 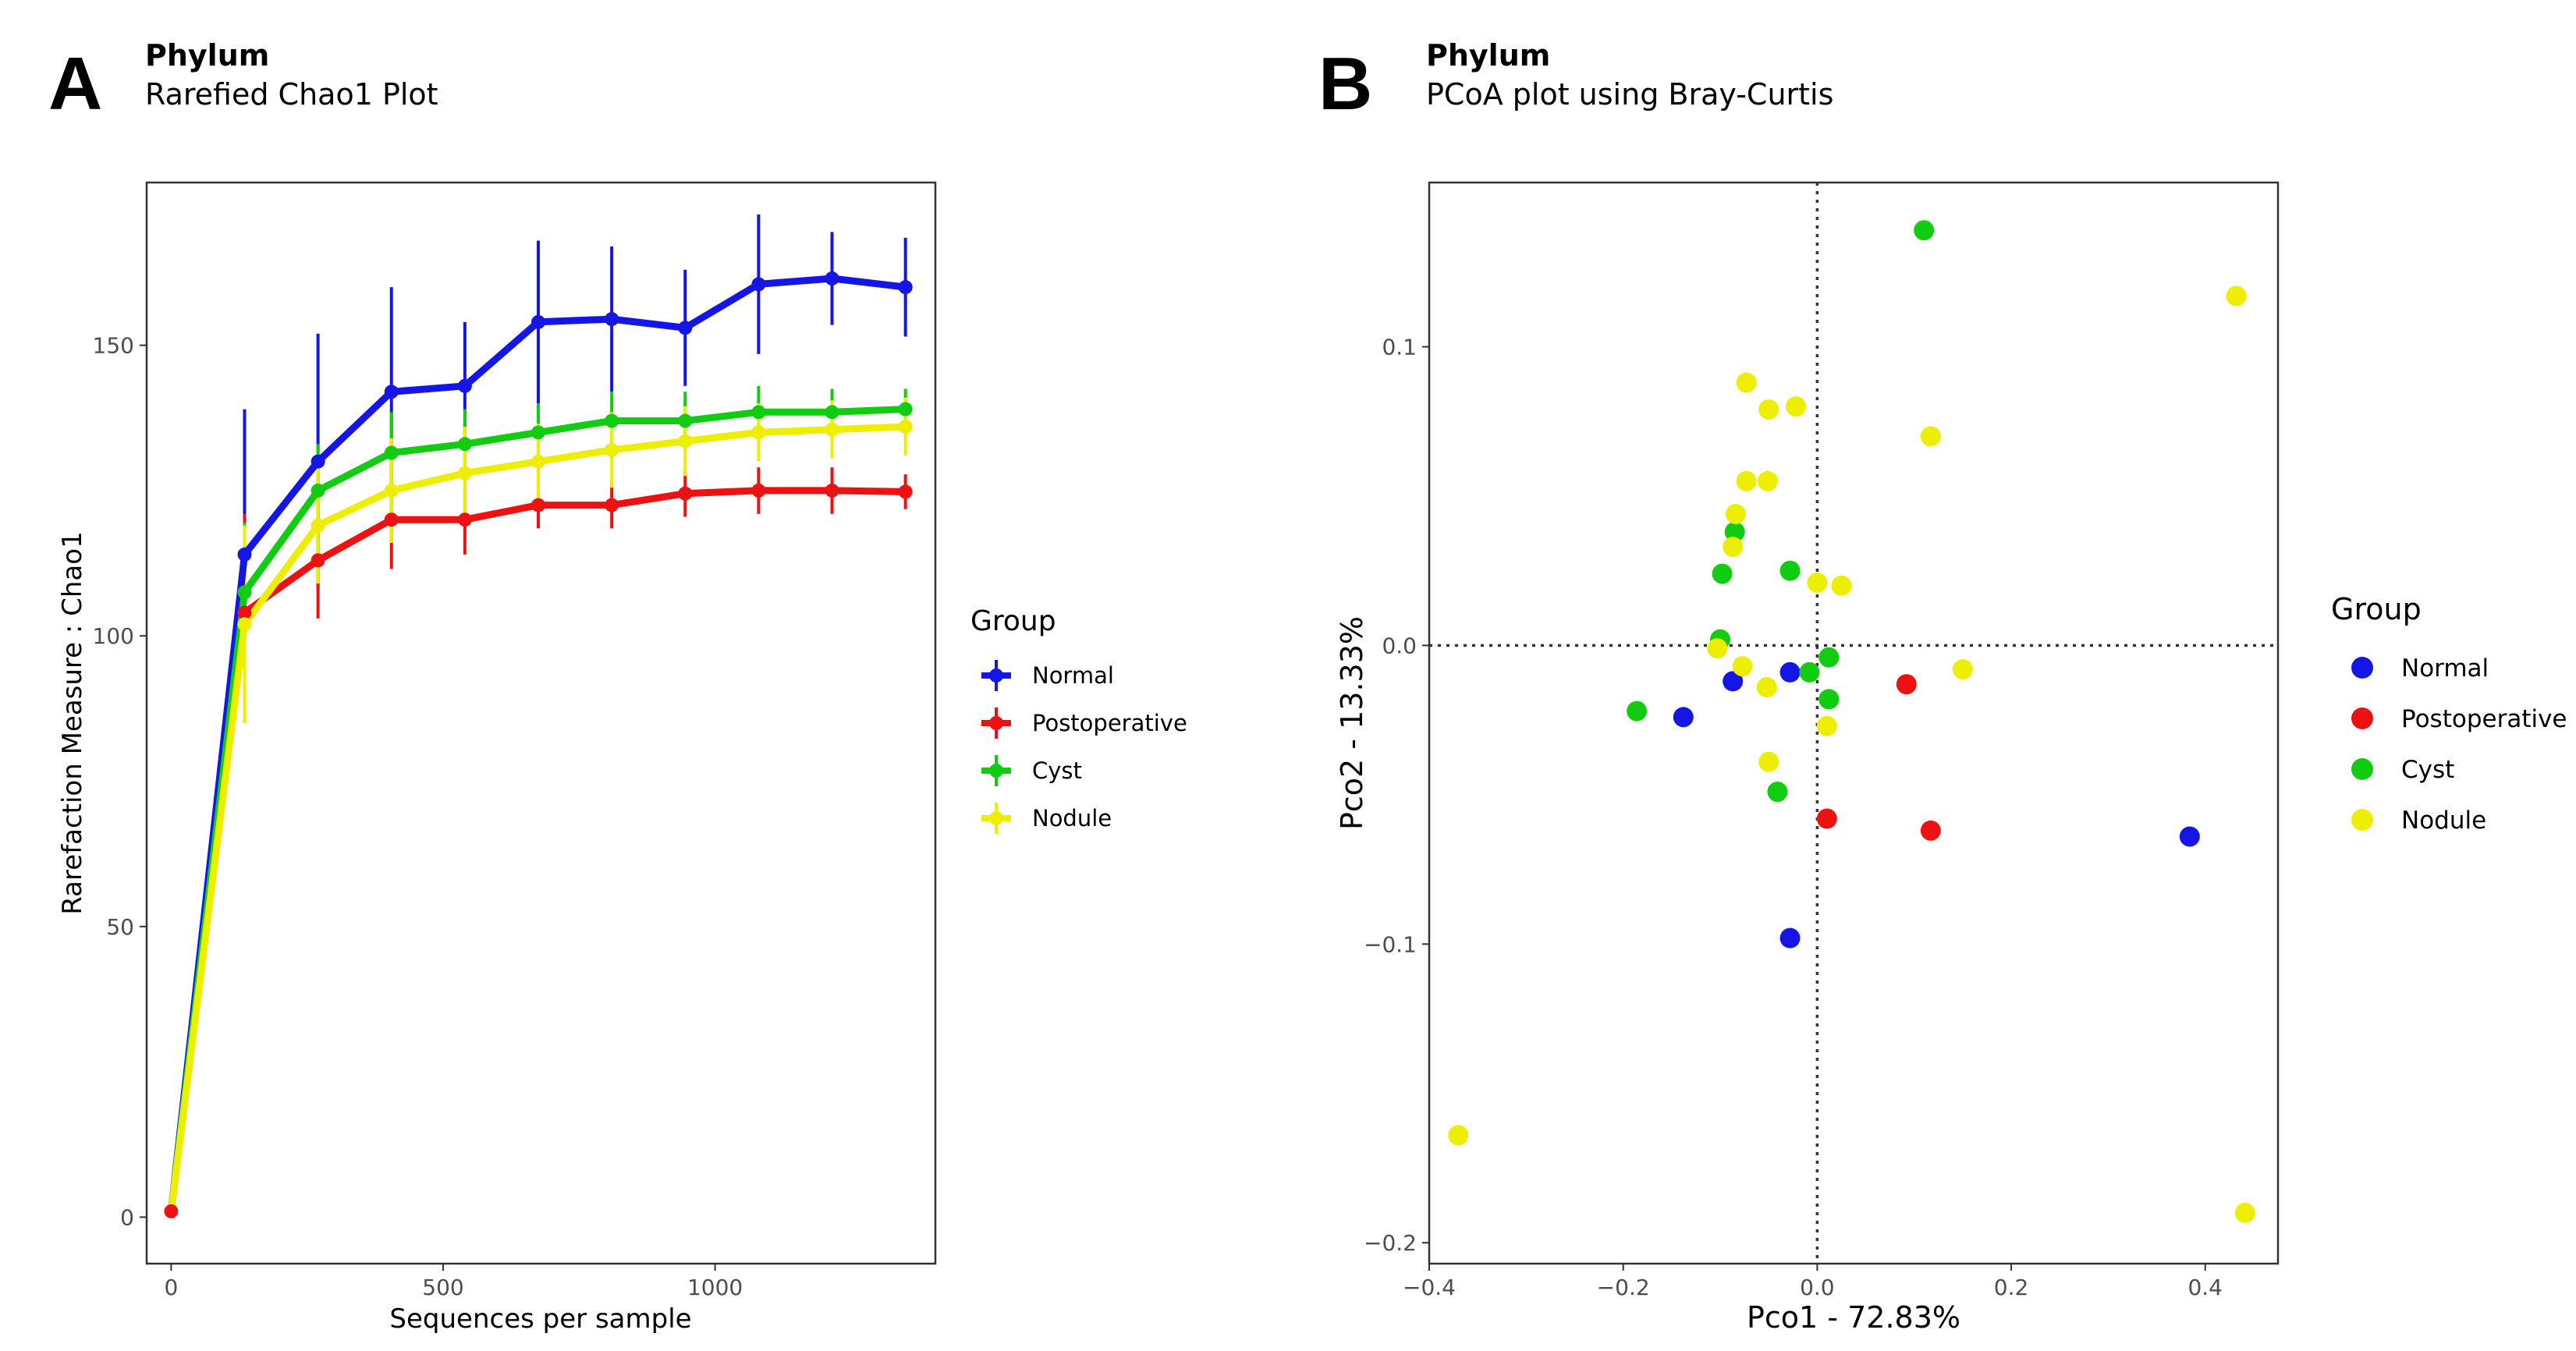 I want to click on legend-normal-label: Normal, so click(x=1073, y=675).